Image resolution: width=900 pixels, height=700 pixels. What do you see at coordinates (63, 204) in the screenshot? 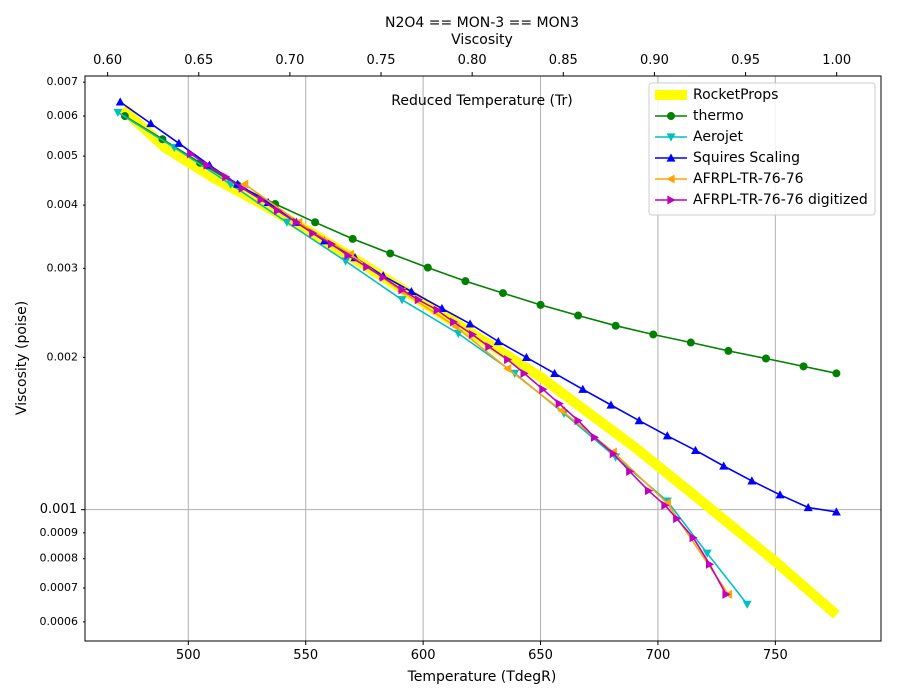
I see `y-minor-tick-label: 0.004` at bounding box center [63, 204].